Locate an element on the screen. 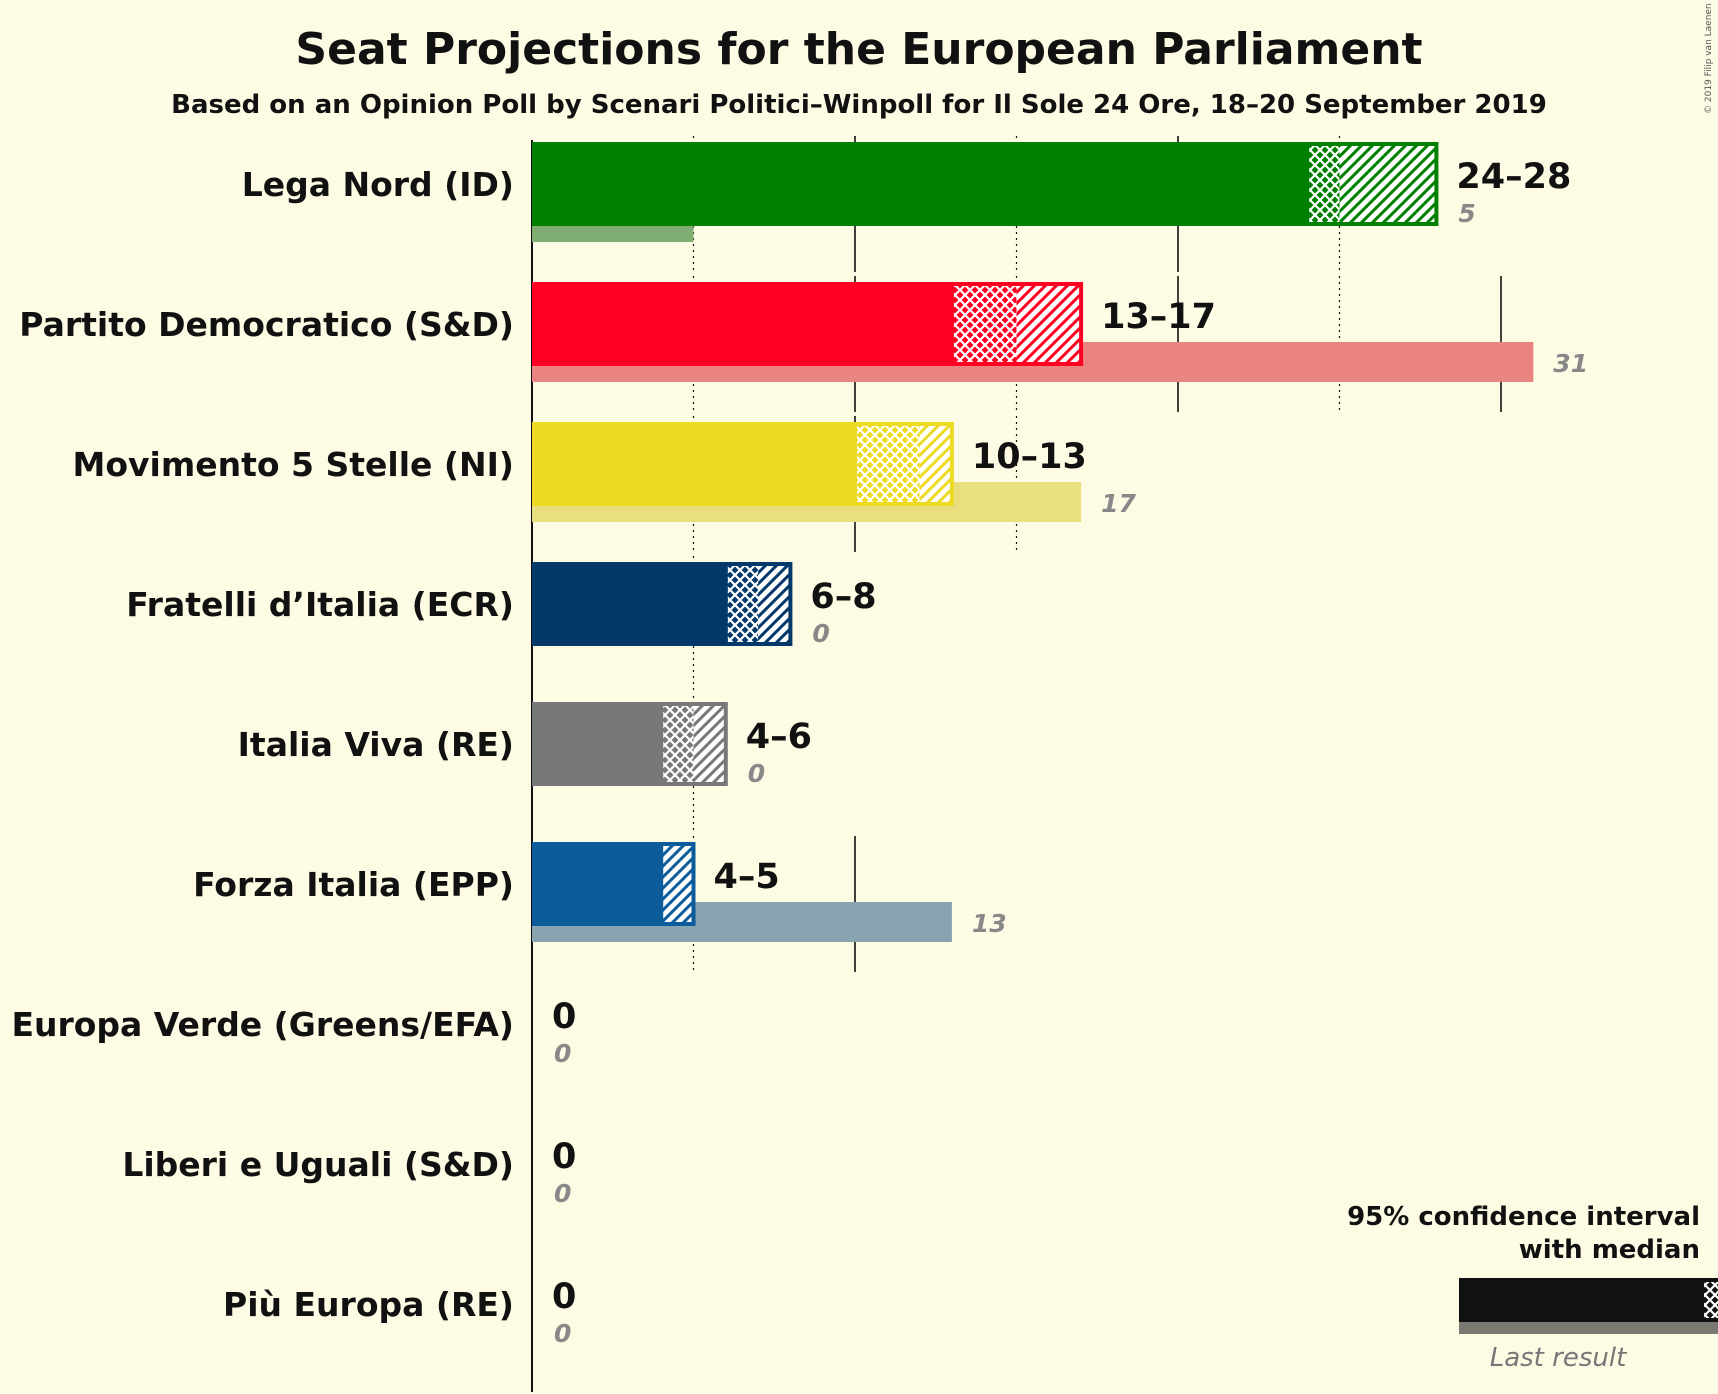  party-row: Partito Democratico (S&D) 13–17 31 is located at coordinates (803, 332).